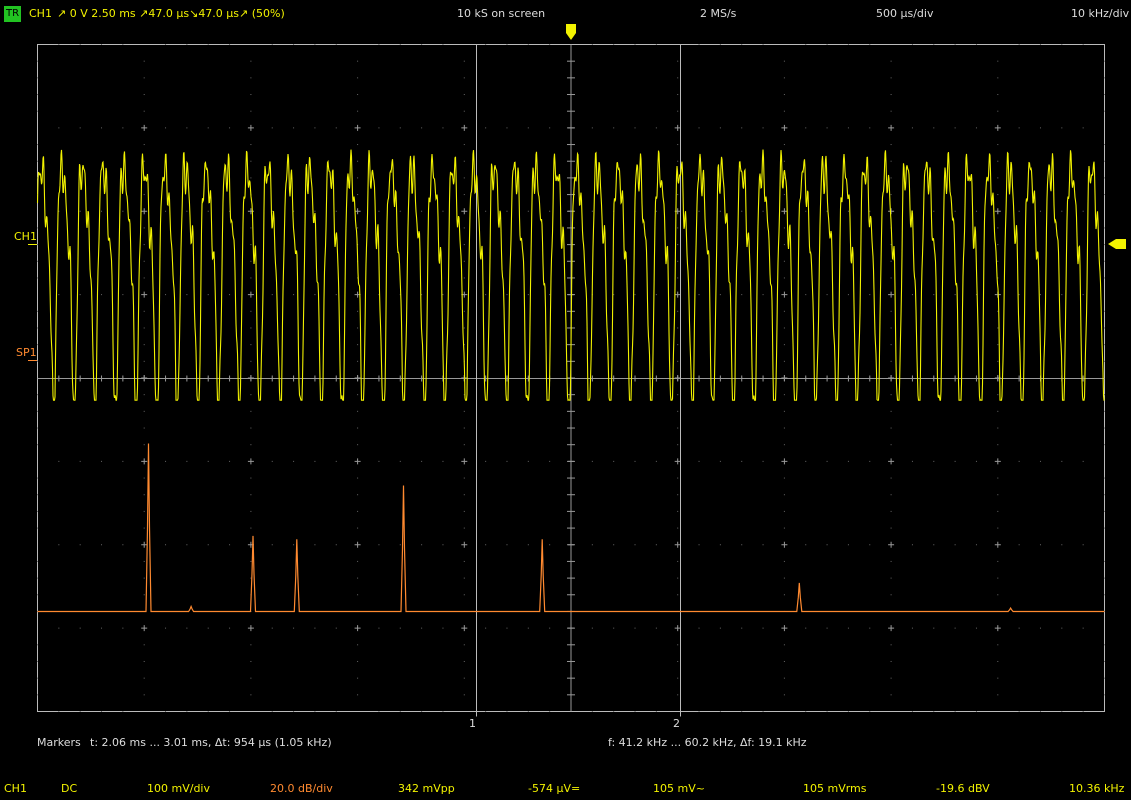 Image resolution: width=1131 pixels, height=800 pixels. I want to click on status-frequency: 10.36 kHz, so click(1097, 788).